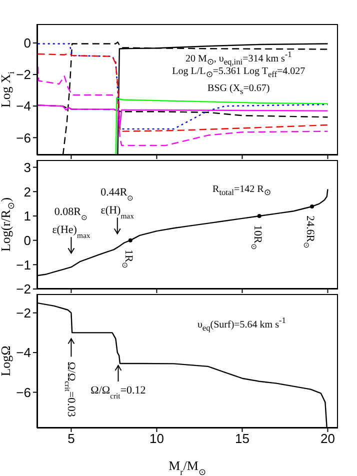 The image size is (357, 476). Describe the element at coordinates (241, 325) in the screenshot. I see `annotation: υ$_{eq}$(Surf)=5.64 km s$^{-1}$` at that location.